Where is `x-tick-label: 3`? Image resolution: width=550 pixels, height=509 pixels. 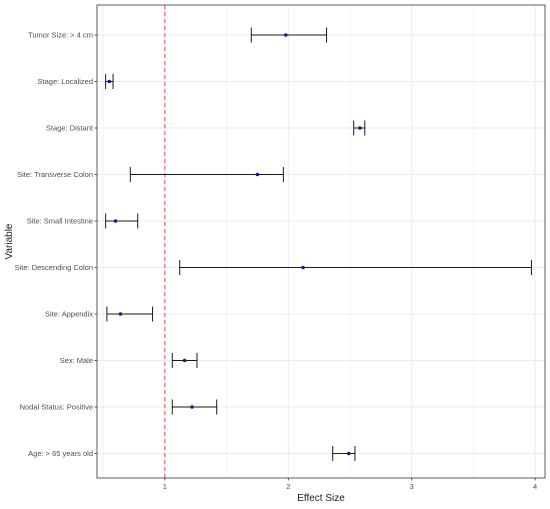
x-tick-label: 3 is located at coordinates (412, 486).